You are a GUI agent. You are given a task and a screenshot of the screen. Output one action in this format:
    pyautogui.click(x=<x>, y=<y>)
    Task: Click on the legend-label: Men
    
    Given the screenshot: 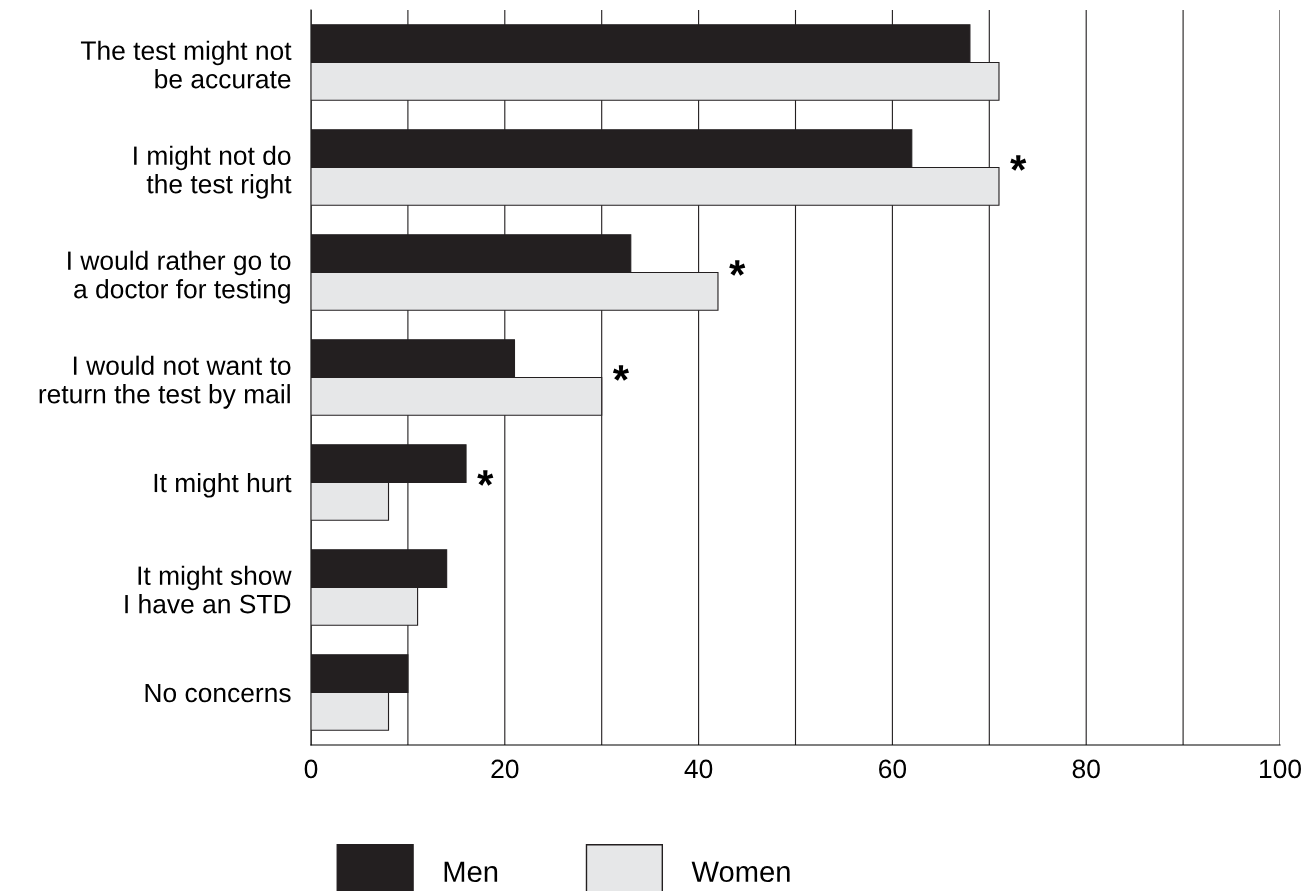 What is the action you would take?
    pyautogui.click(x=471, y=872)
    